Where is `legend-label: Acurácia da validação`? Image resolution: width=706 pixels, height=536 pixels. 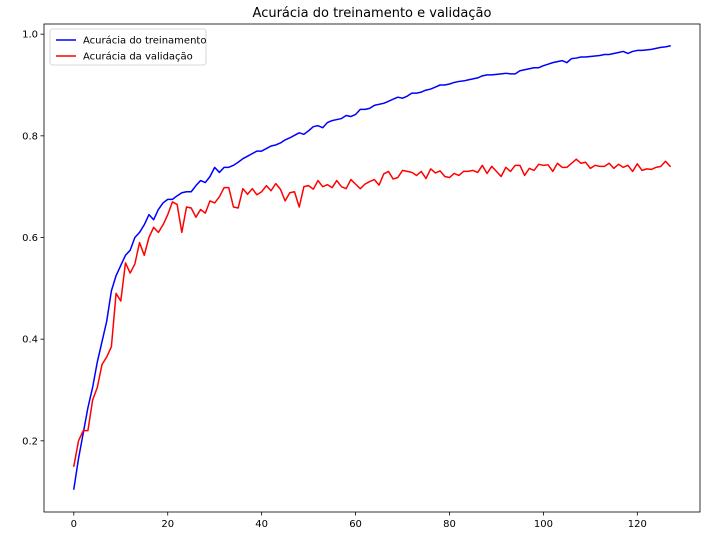 legend-label: Acurácia da validação is located at coordinates (138, 57).